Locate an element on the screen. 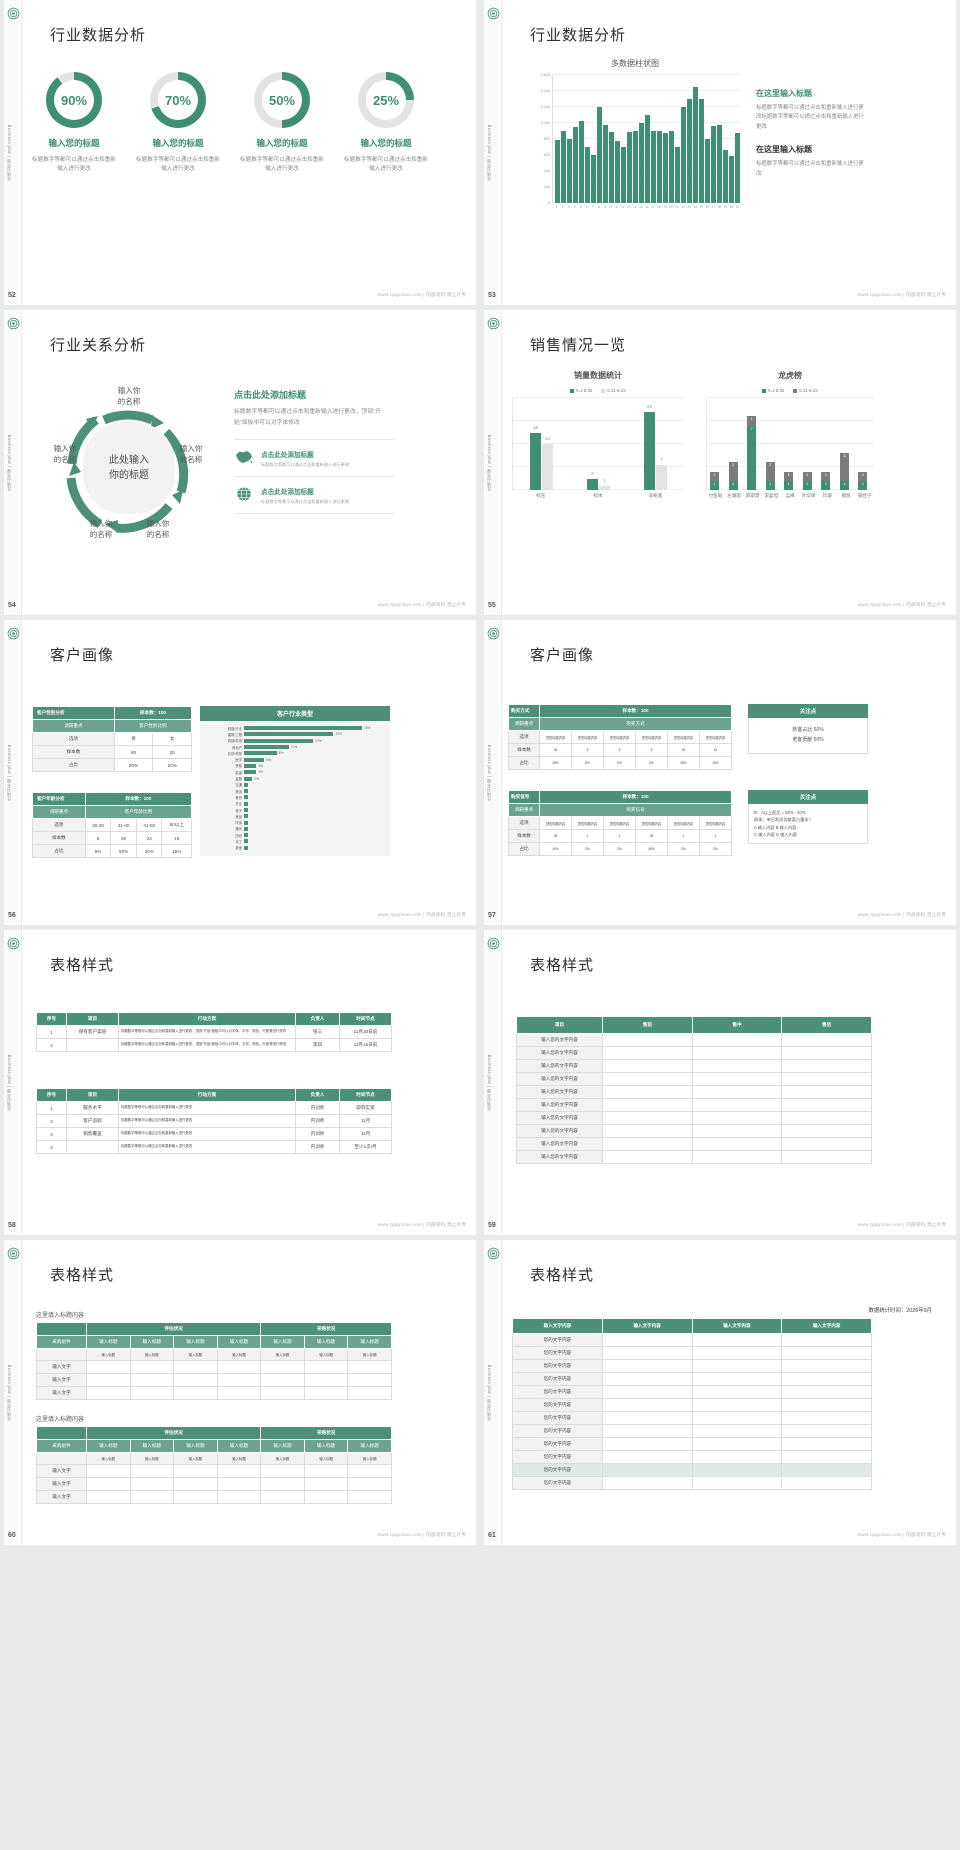 This screenshot has height=1850, width=960. donut-card: 25% 输入您的标题 标题数字等都可以通过点击和重新输入进行更改 is located at coordinates (386, 123).